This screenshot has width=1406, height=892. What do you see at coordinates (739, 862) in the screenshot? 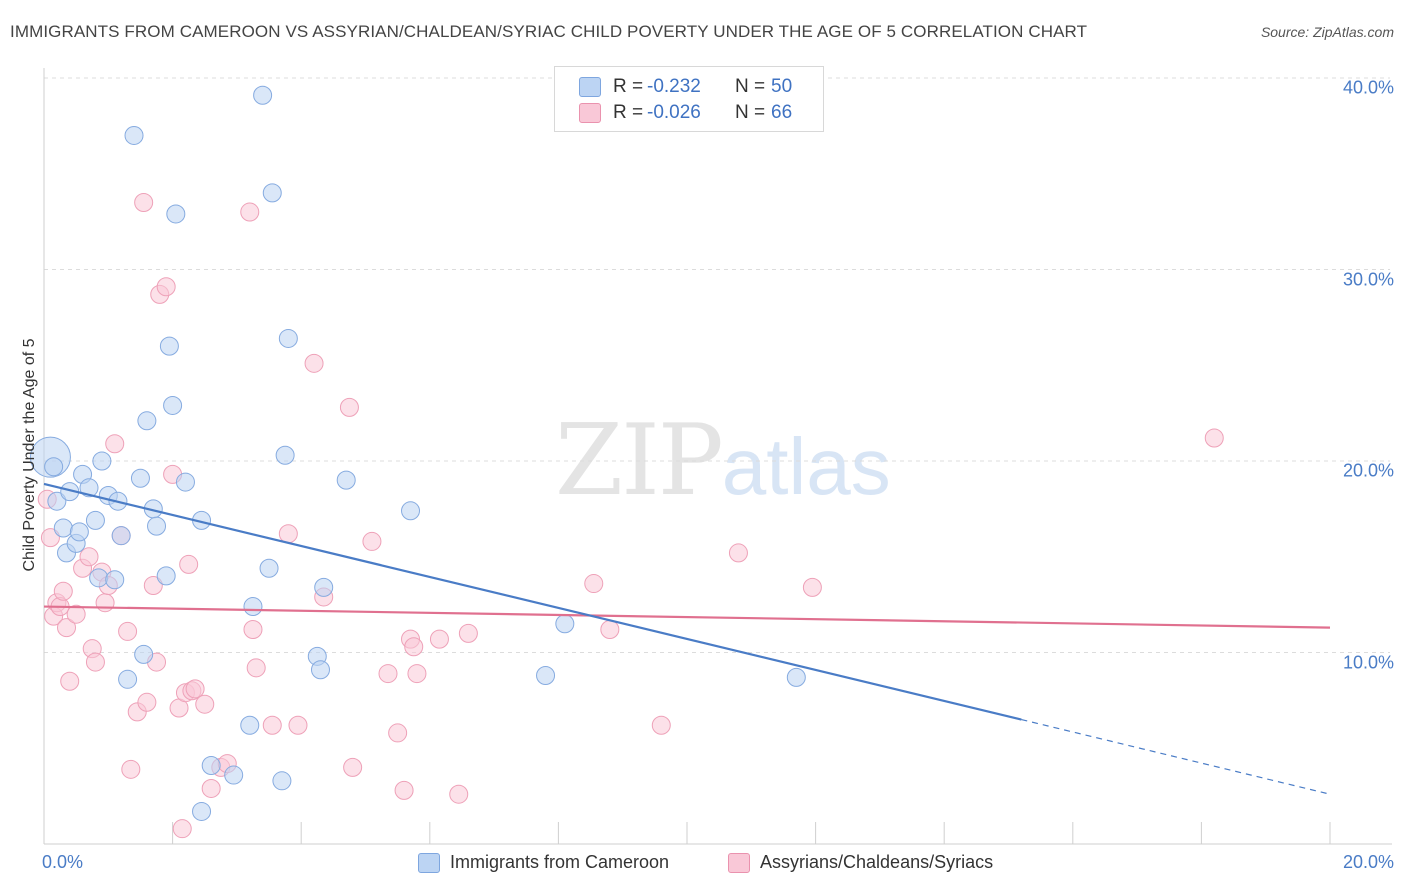
I see `bottom-legend-swatch-pink` at bounding box center [739, 862].